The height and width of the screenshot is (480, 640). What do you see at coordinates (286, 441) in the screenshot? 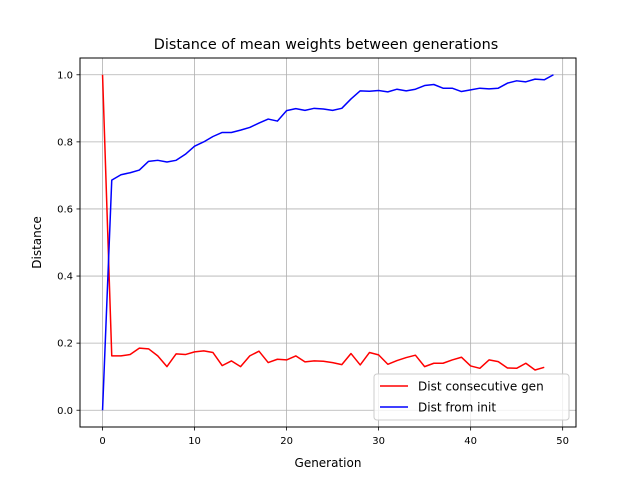
I see `x-tick-label: 20` at bounding box center [286, 441].